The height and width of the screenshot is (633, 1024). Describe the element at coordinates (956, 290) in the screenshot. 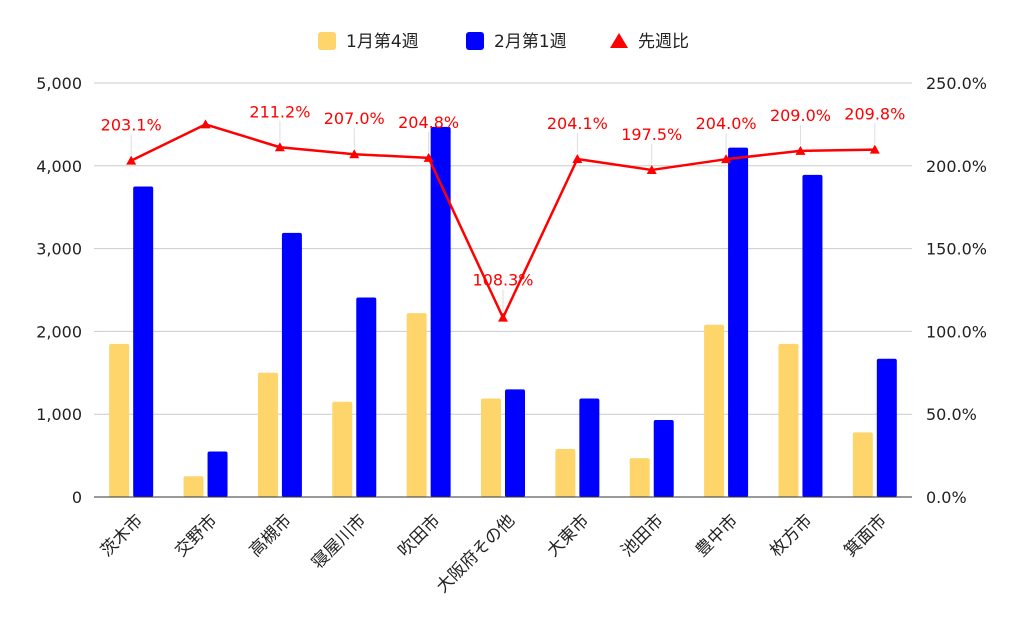

I see `y-axis-right: 0.0% 50.0% 100.0% 150.0% 200.0% 250.0%` at that location.